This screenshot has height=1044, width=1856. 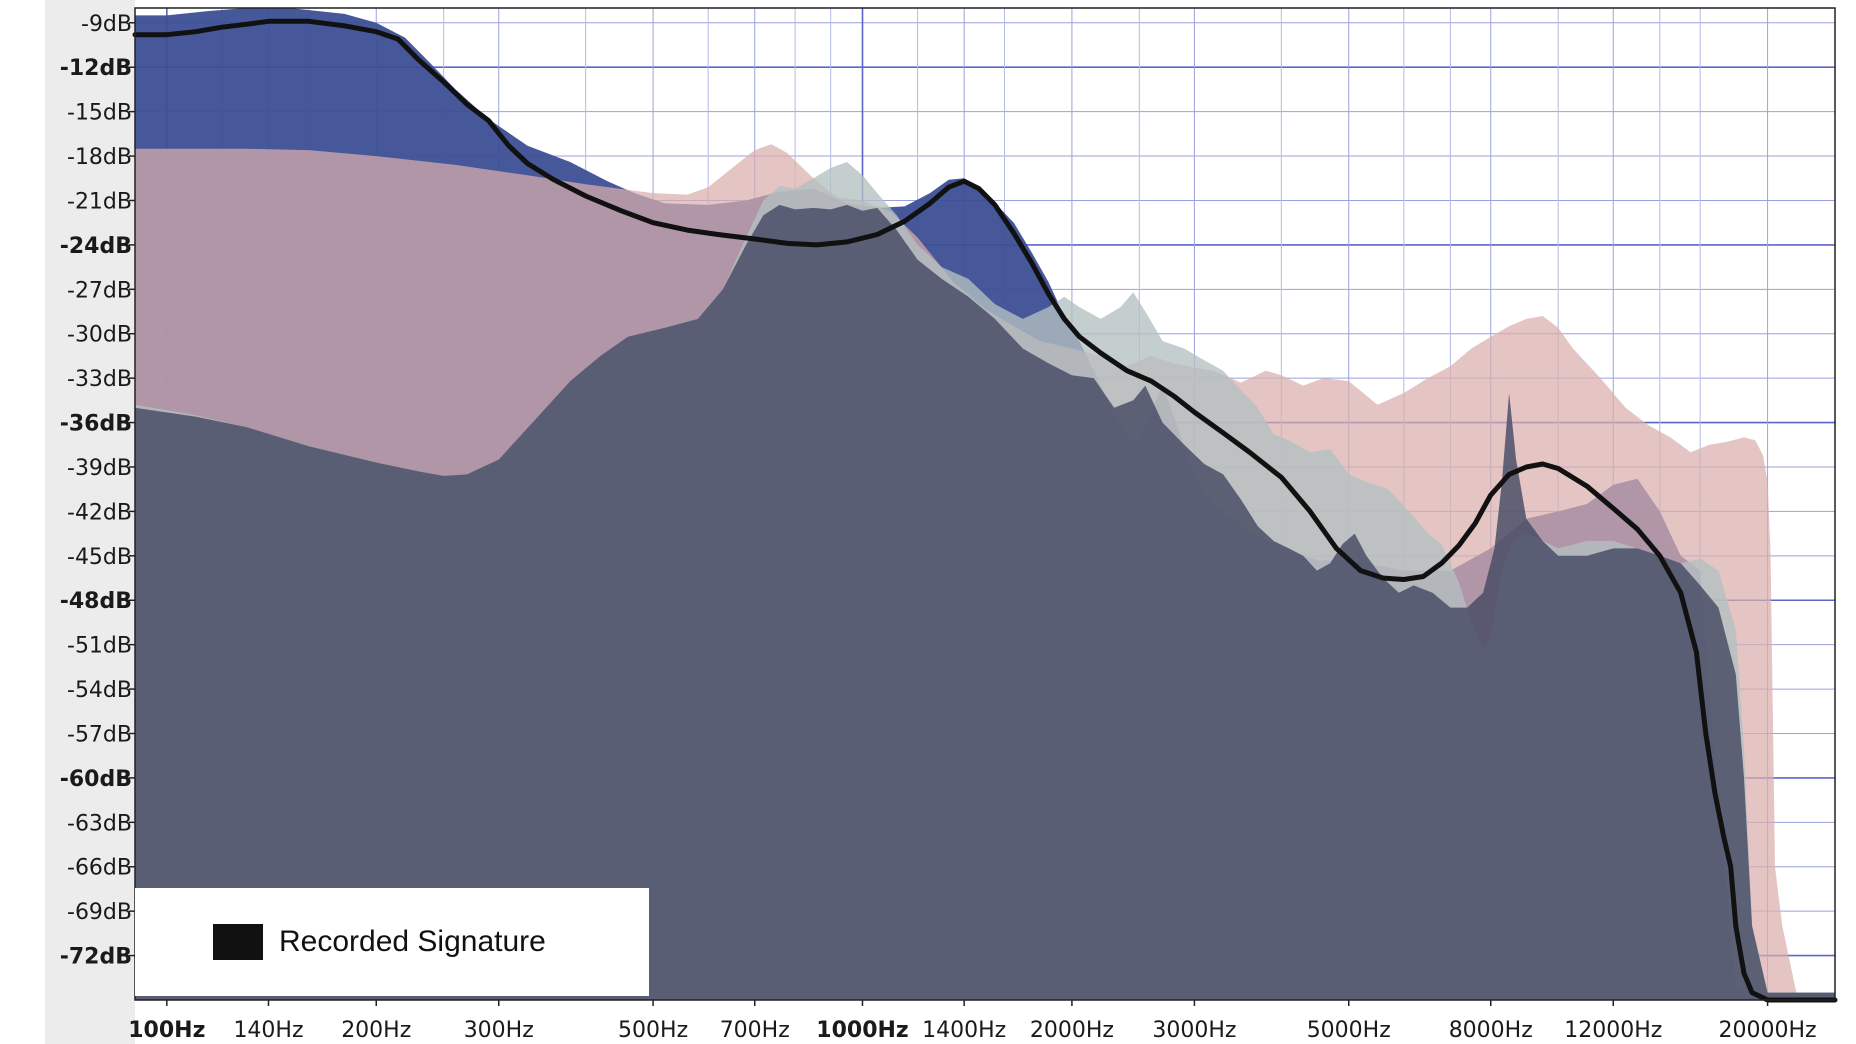 What do you see at coordinates (96, 68) in the screenshot?
I see `y-tick-label: -12dB` at bounding box center [96, 68].